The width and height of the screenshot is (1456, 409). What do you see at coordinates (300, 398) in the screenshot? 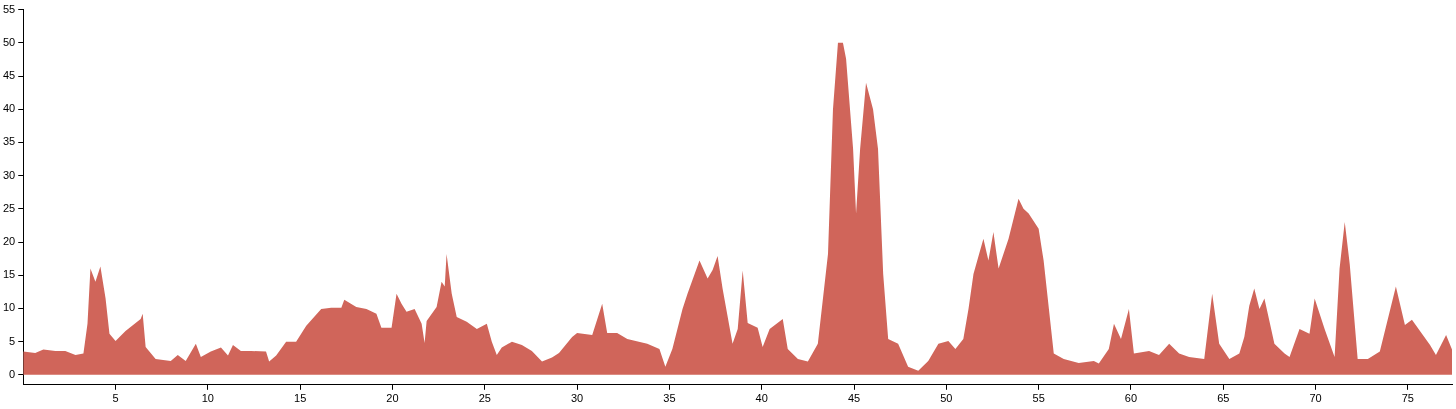
I see `x-tick-label: 15` at bounding box center [300, 398].